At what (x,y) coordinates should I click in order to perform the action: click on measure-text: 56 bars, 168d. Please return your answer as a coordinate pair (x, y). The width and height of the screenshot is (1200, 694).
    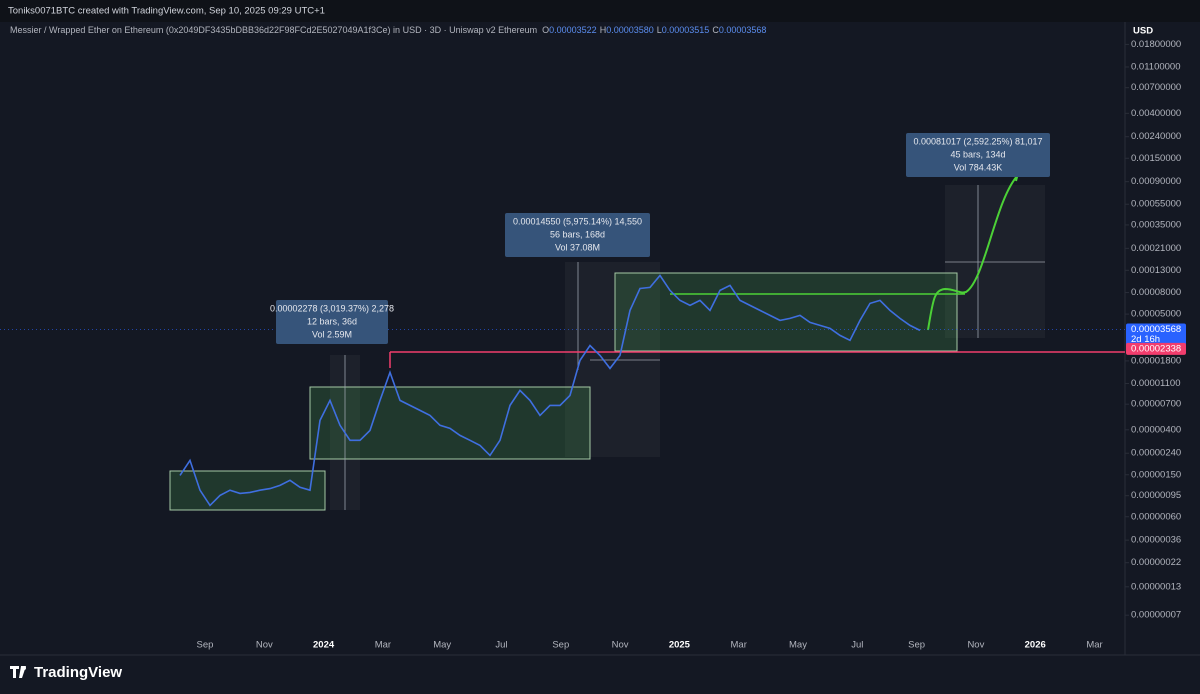
    Looking at the image, I should click on (577, 234).